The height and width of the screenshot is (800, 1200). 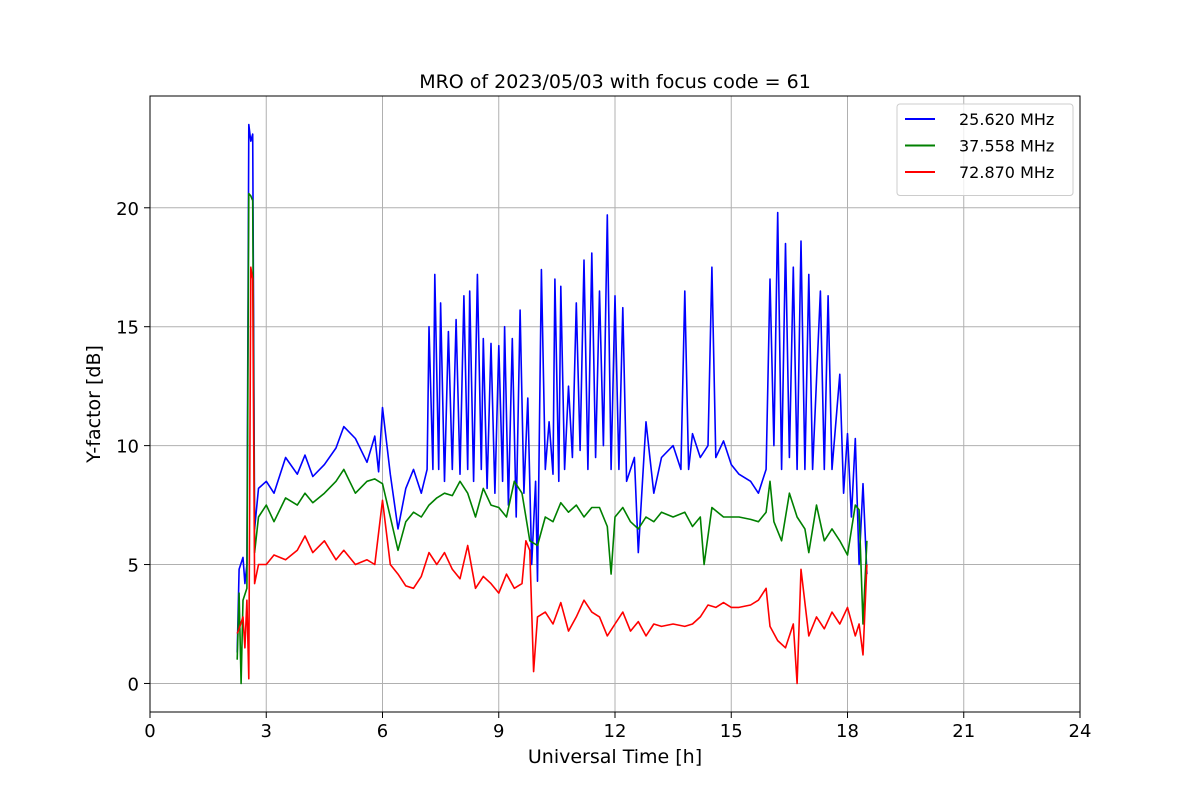 What do you see at coordinates (149, 731) in the screenshot?
I see `x-tick-label: 0` at bounding box center [149, 731].